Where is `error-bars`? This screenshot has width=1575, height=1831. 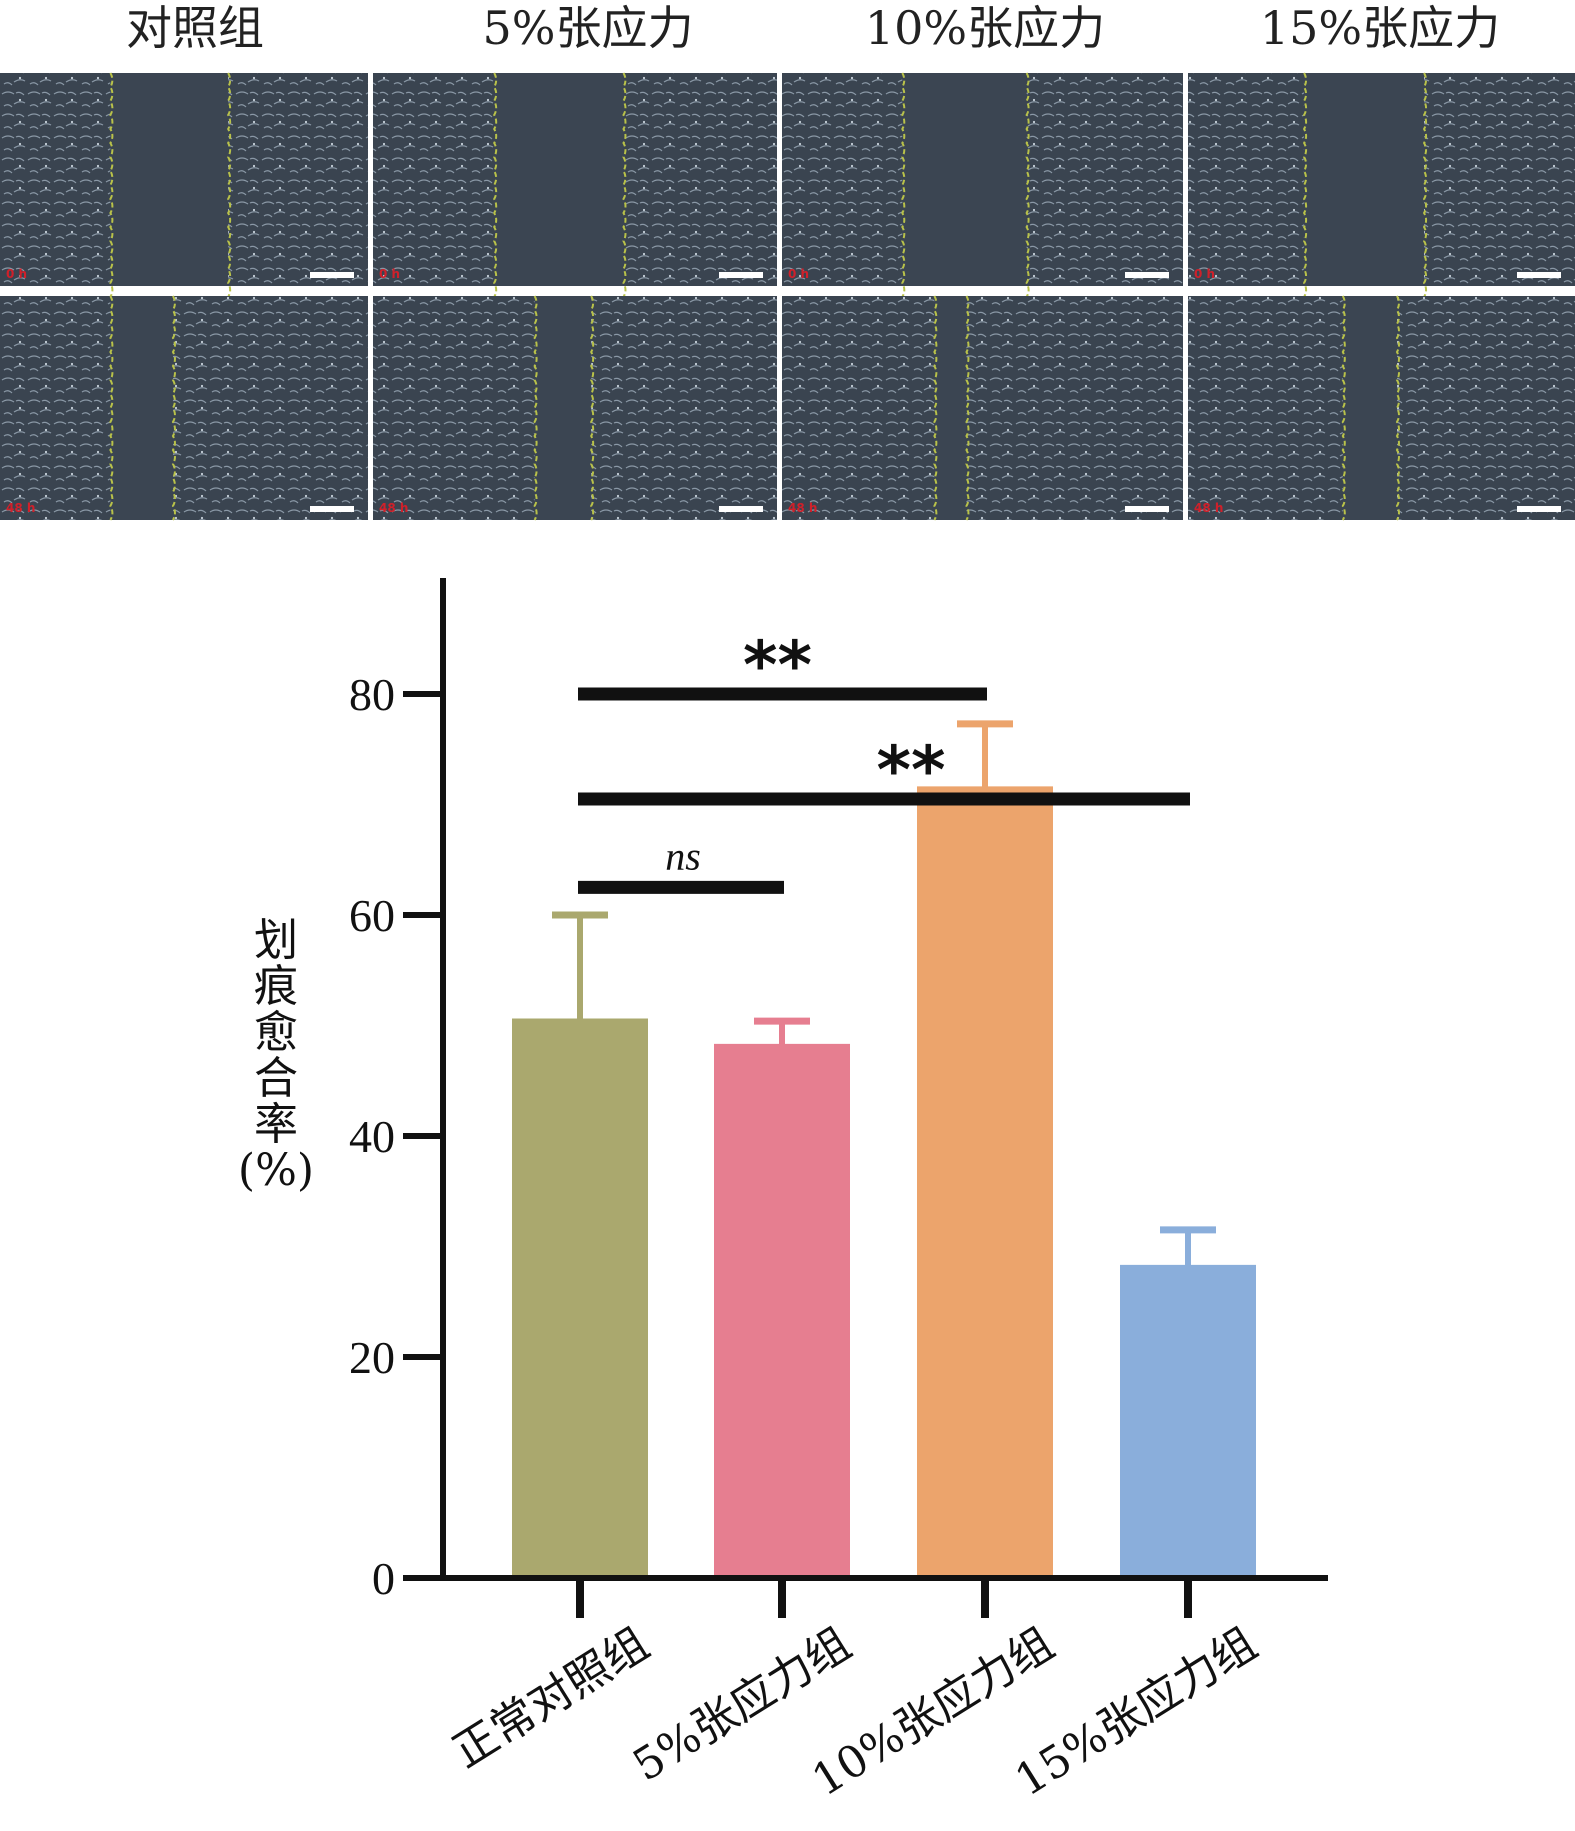
error-bars is located at coordinates (884, 994).